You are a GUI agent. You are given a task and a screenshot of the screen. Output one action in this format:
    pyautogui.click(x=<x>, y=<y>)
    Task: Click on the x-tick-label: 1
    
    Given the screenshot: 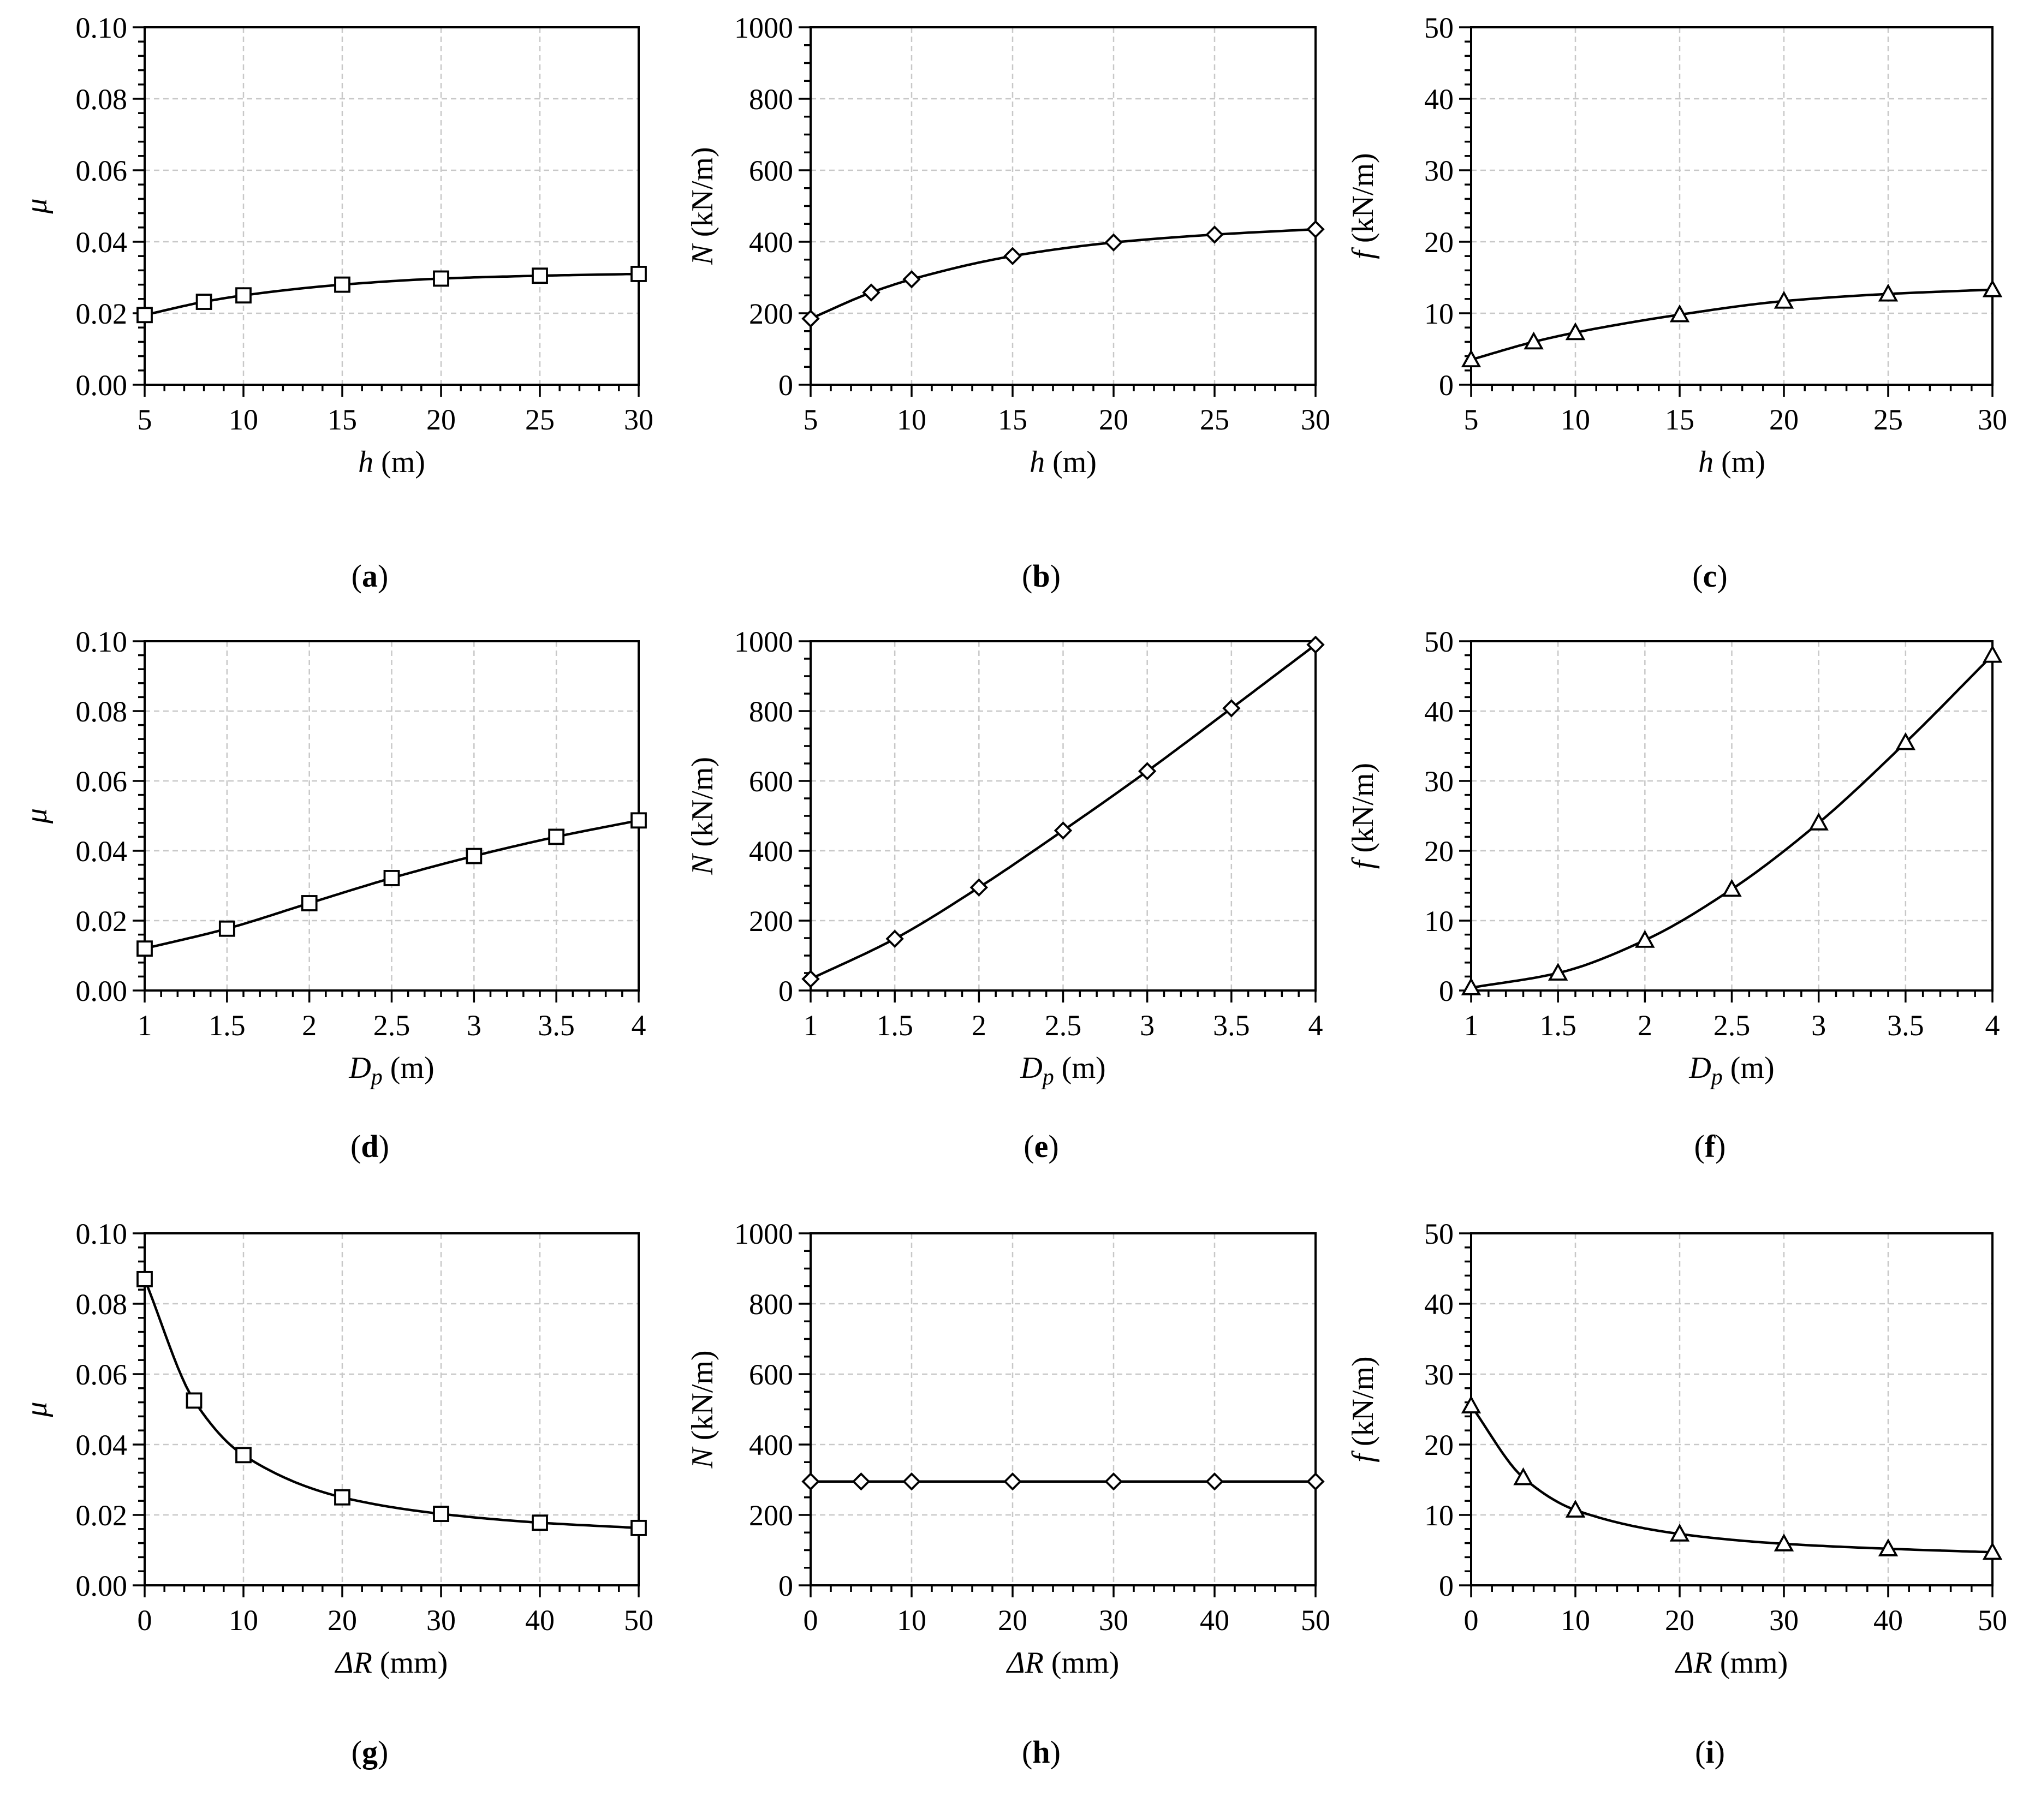 What is the action you would take?
    pyautogui.click(x=145, y=1025)
    